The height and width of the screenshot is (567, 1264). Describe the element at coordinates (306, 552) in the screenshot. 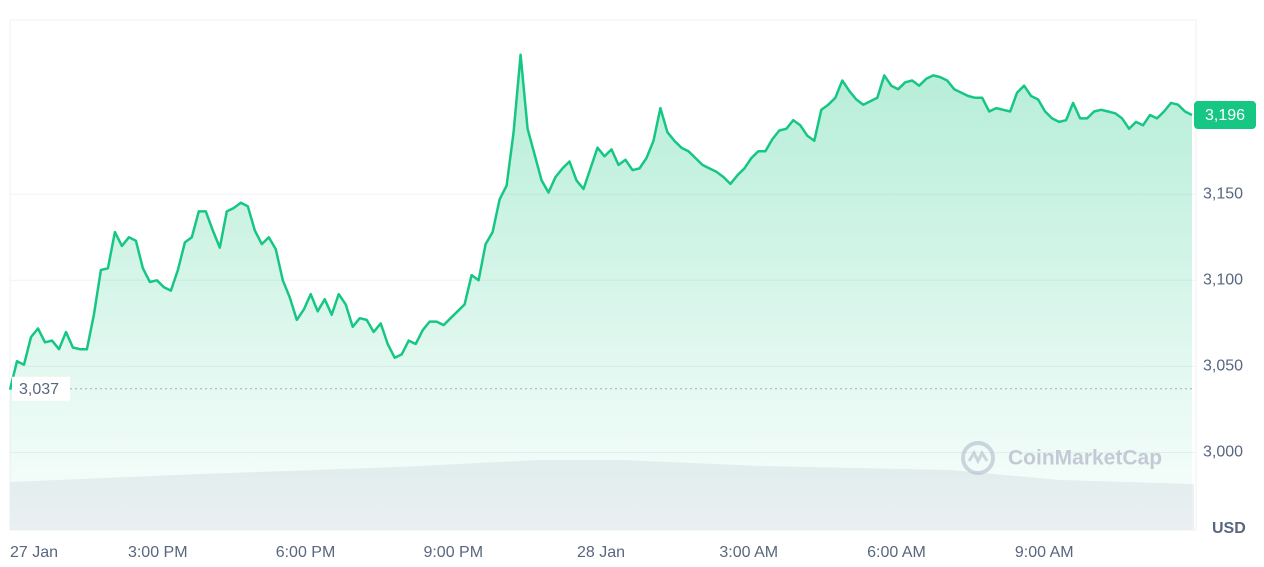

I see `x-tick-label: 6:00 PM` at that location.